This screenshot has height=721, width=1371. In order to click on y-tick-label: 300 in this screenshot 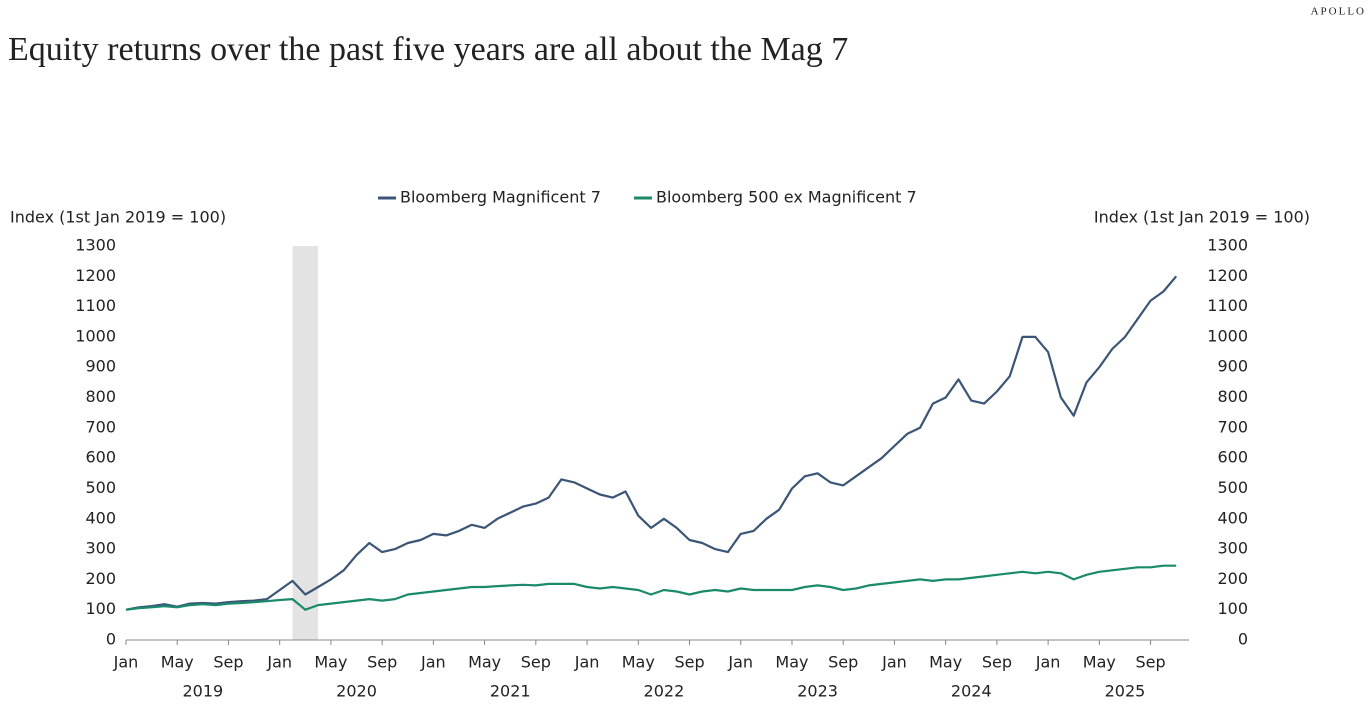, I will do `click(100, 548)`.